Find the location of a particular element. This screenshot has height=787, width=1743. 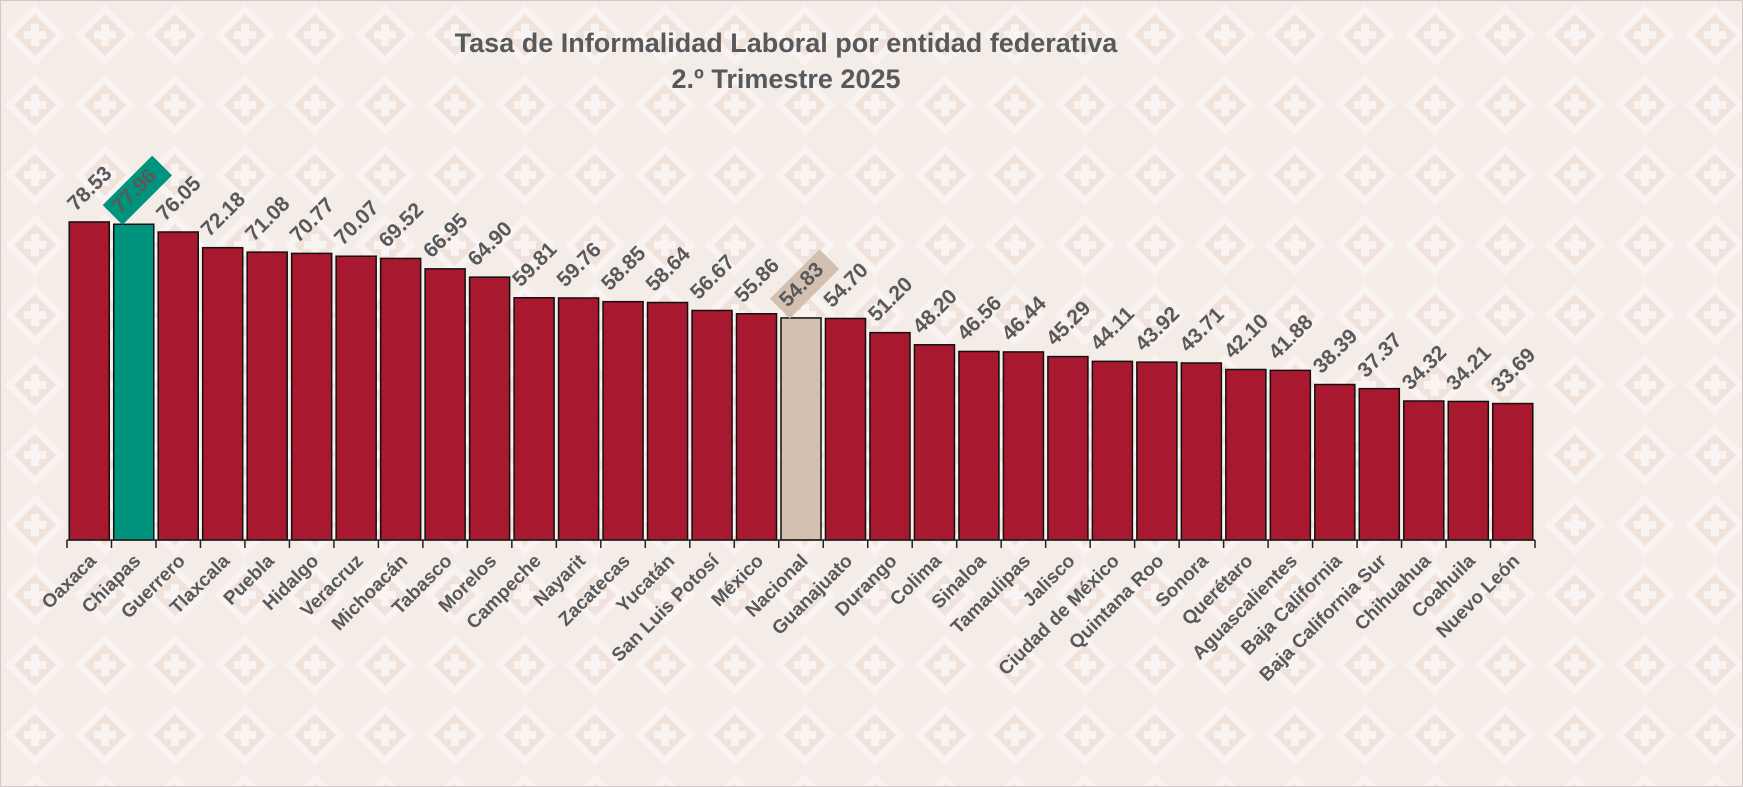

chart-subtitle: 2.º Trimestre 2025 is located at coordinates (785, 79).